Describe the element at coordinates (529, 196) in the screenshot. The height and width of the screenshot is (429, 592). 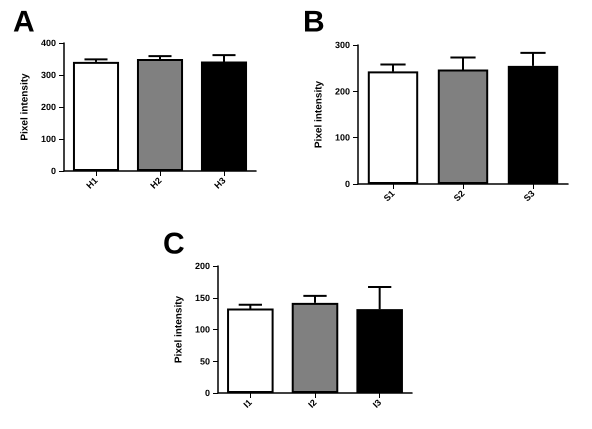
I see `x-tick-label: S3` at that location.